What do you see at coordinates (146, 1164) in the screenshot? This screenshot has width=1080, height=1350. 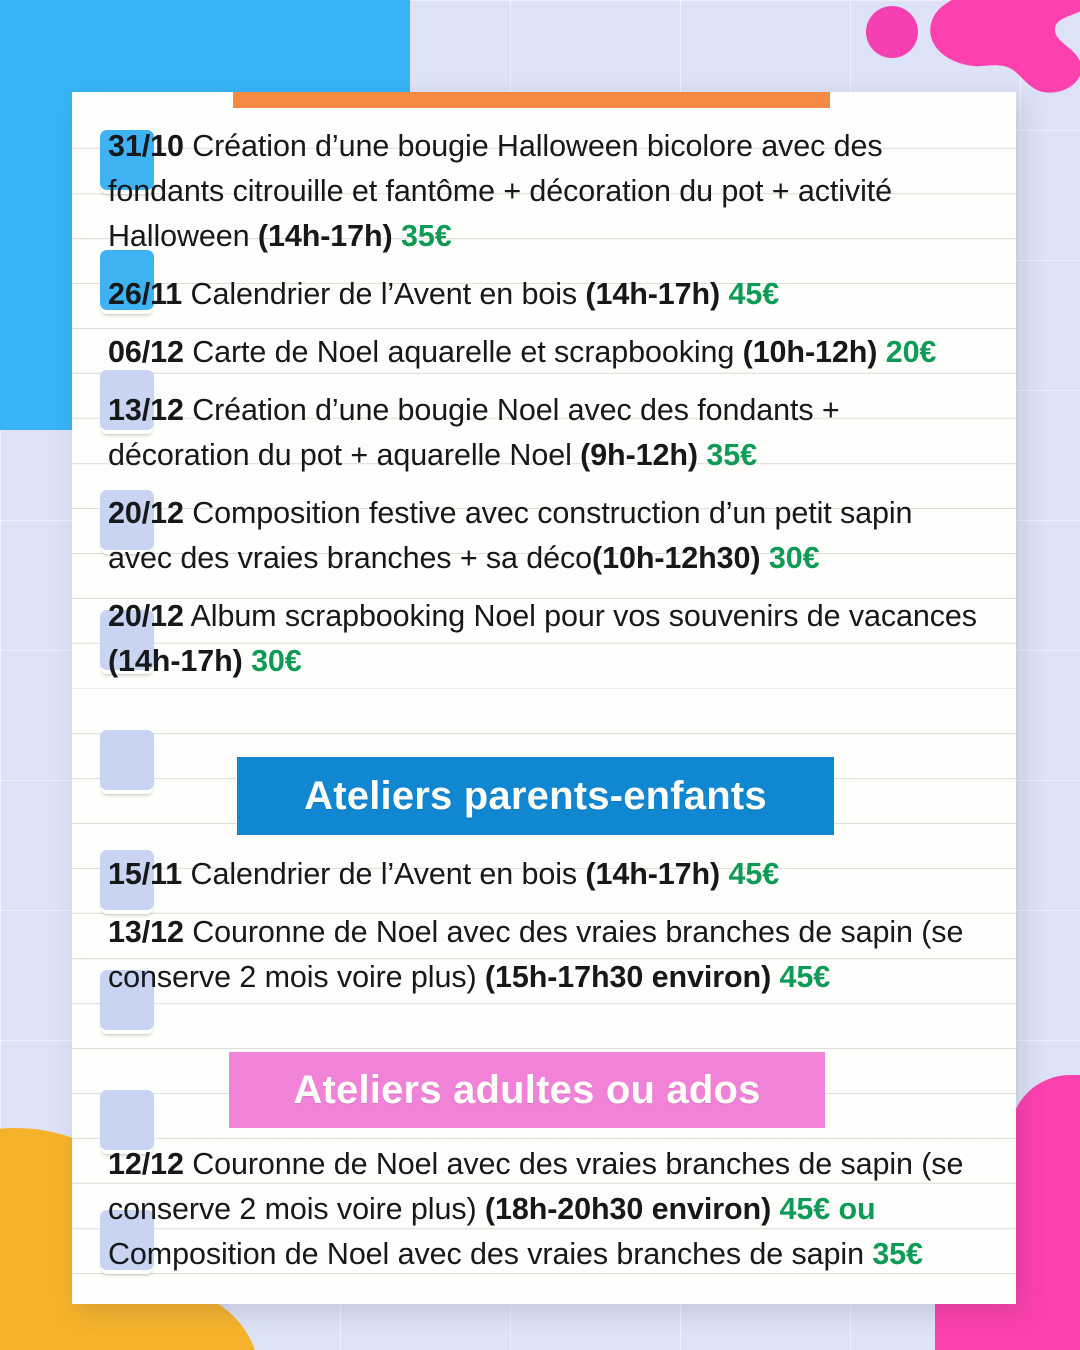 I see `entry-date: 12/12` at bounding box center [146, 1164].